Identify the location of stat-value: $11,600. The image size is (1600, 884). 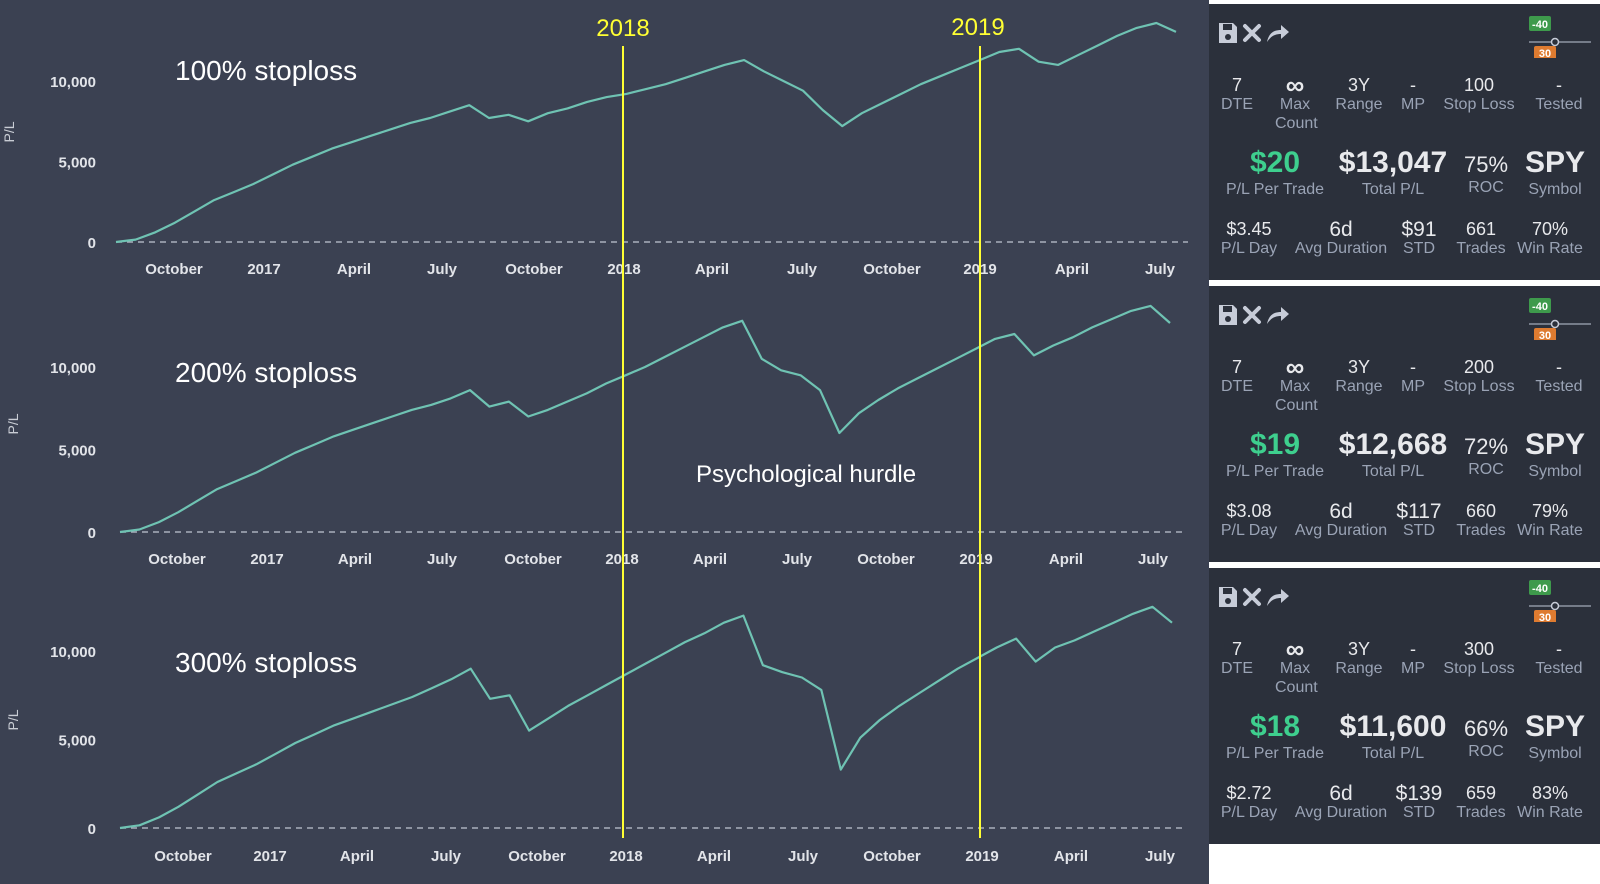
(1393, 726).